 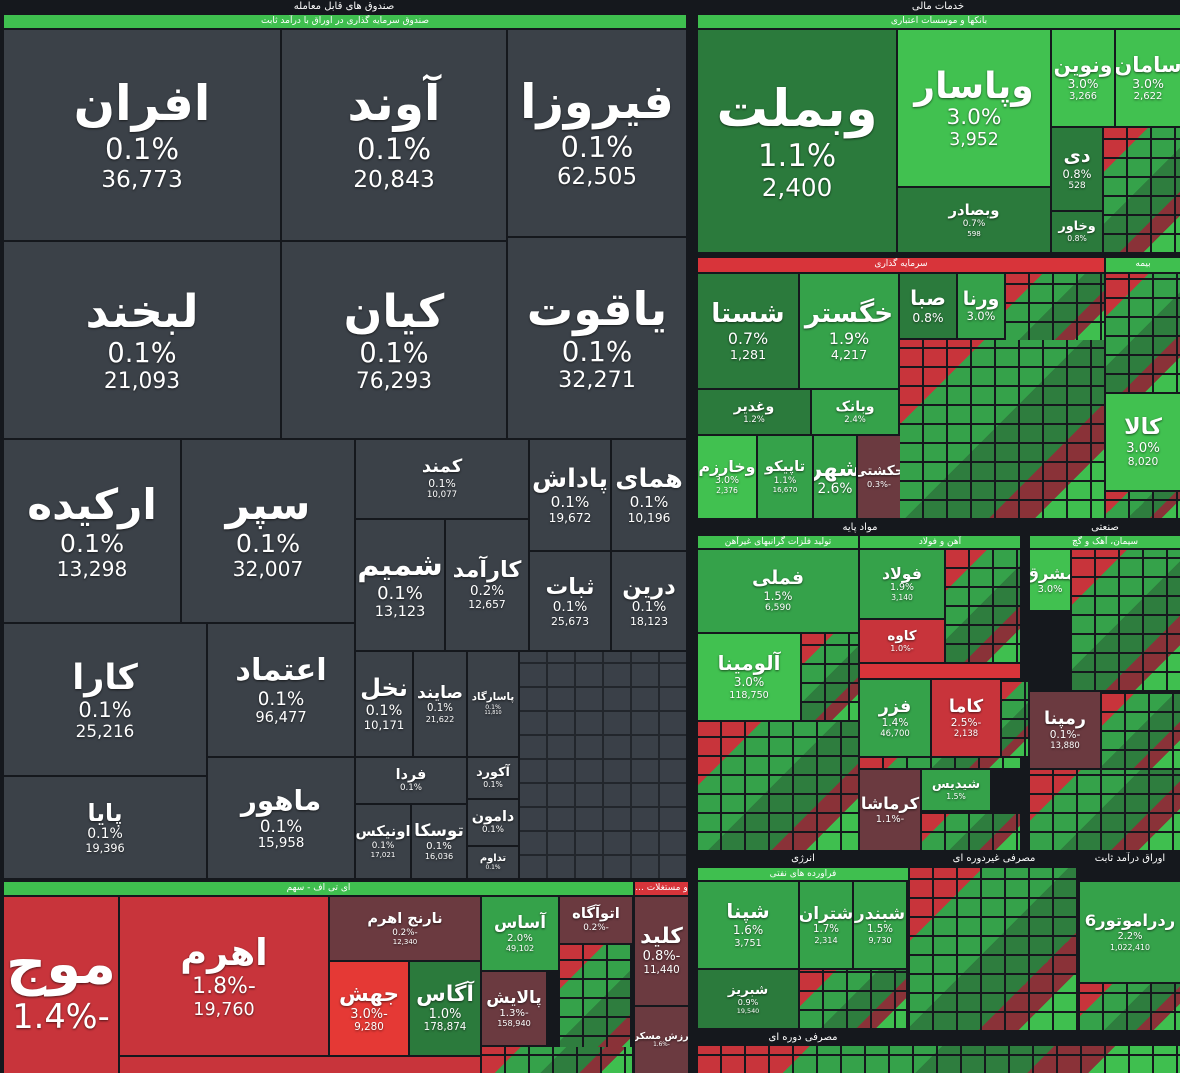 I want to click on tile-value: 32,271, so click(x=597, y=379).